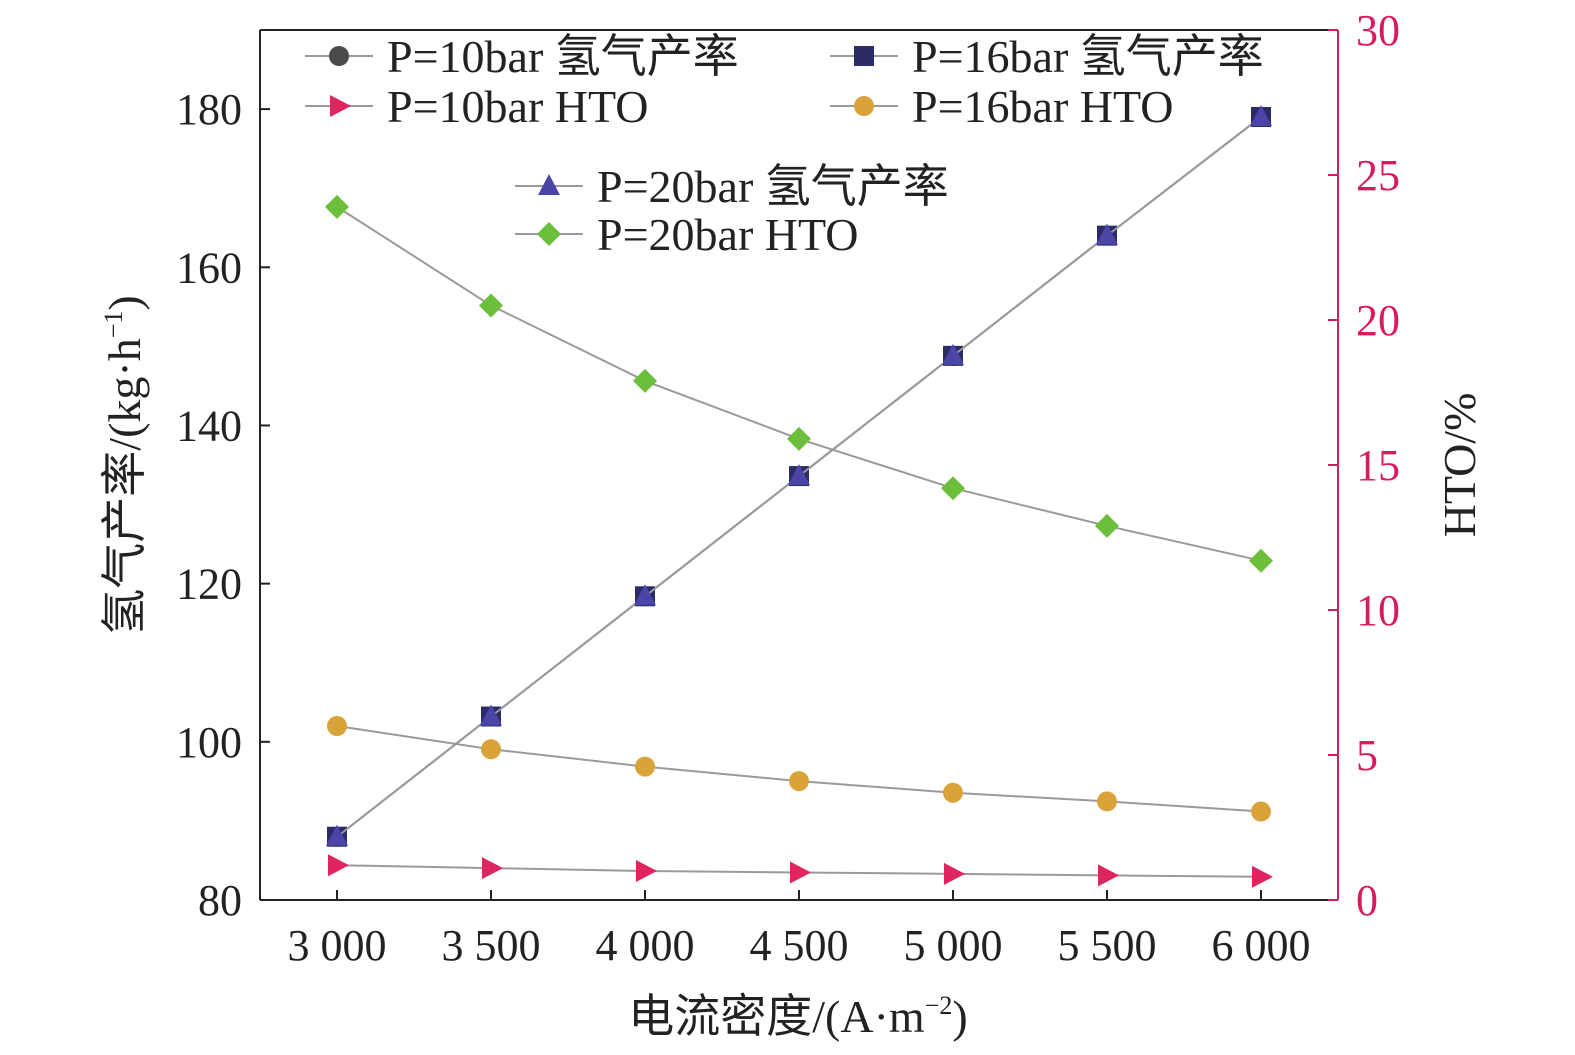  I want to click on legend-item: P=10bar HTO, so click(476, 106).